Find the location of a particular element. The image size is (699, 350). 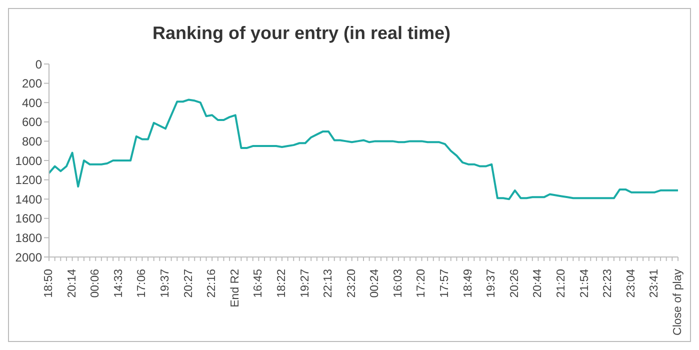

x-tick-label: 18:49 is located at coordinates (468, 283).